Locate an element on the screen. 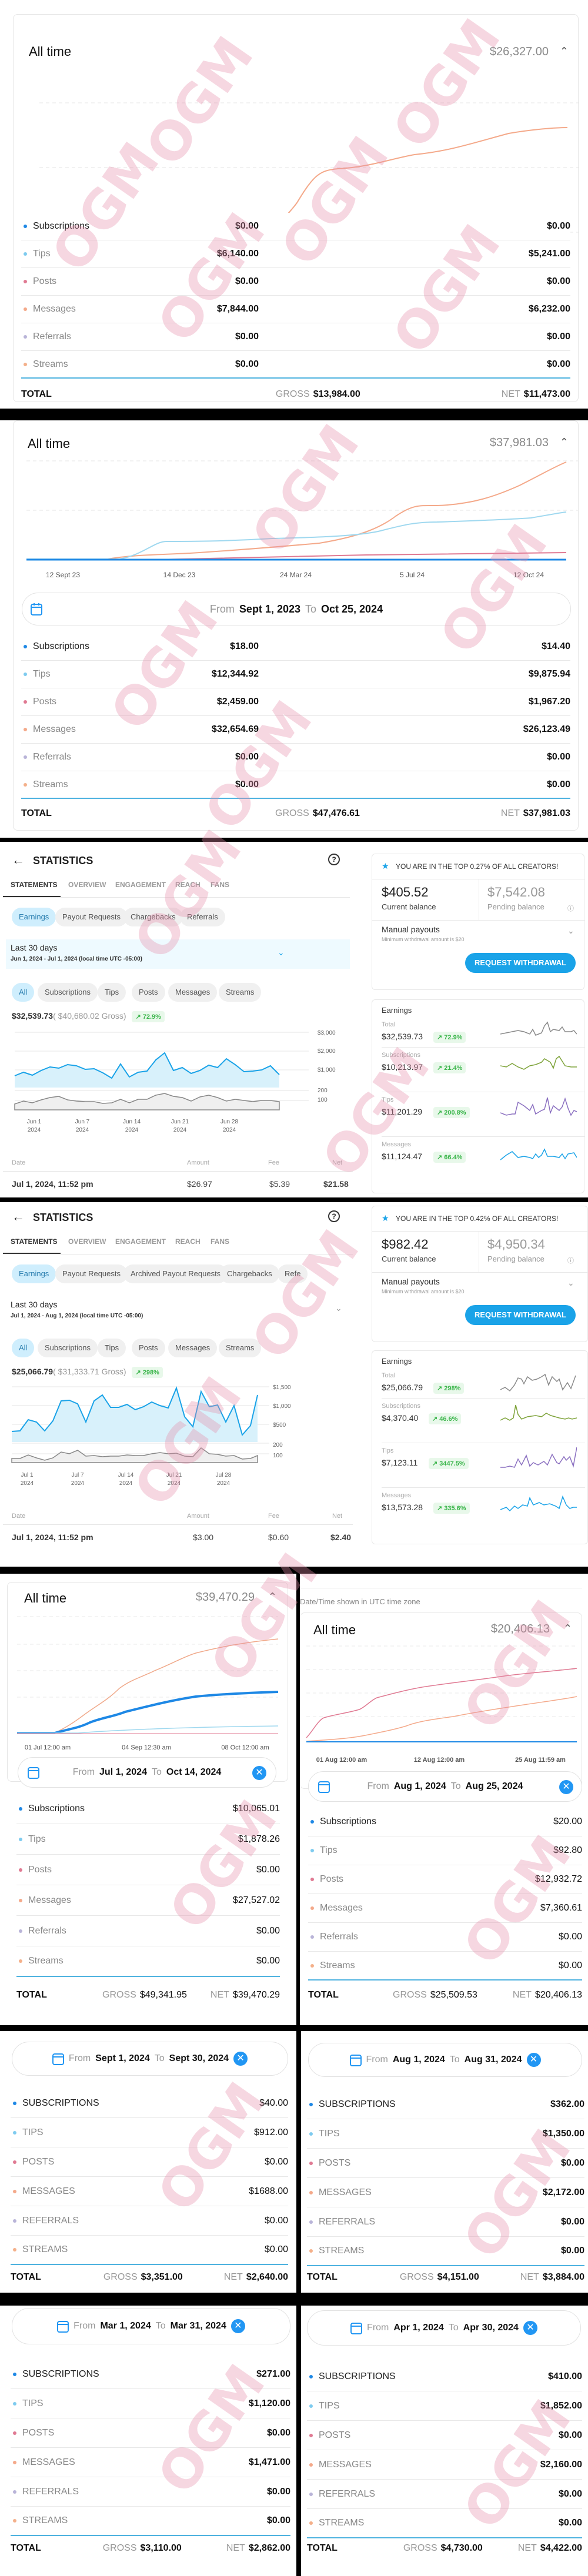 This screenshot has width=588, height=2576. current-balance: $405.52 is located at coordinates (405, 892).